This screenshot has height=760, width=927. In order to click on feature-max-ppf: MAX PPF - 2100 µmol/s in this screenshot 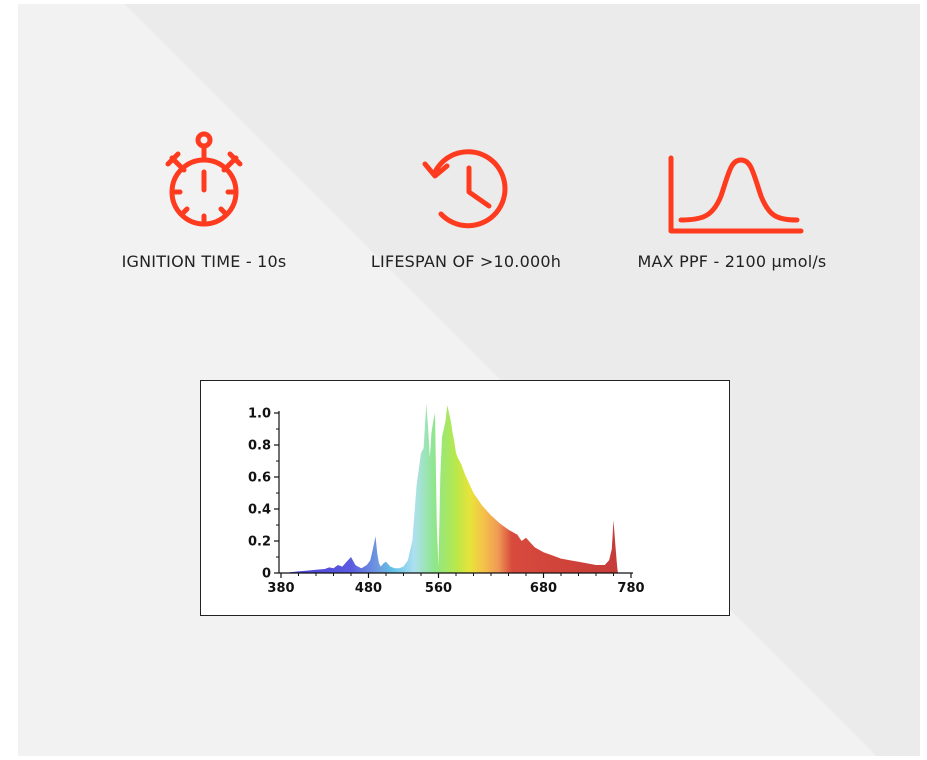, I will do `click(732, 208)`.